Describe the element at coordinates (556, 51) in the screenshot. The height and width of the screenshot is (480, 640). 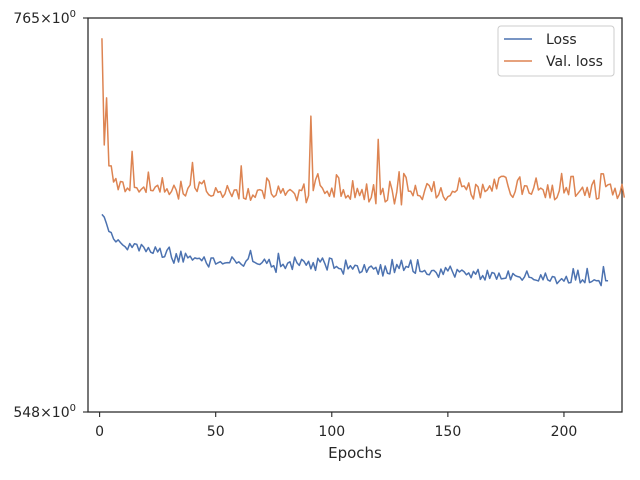
I see `legend: Loss Val. loss` at that location.